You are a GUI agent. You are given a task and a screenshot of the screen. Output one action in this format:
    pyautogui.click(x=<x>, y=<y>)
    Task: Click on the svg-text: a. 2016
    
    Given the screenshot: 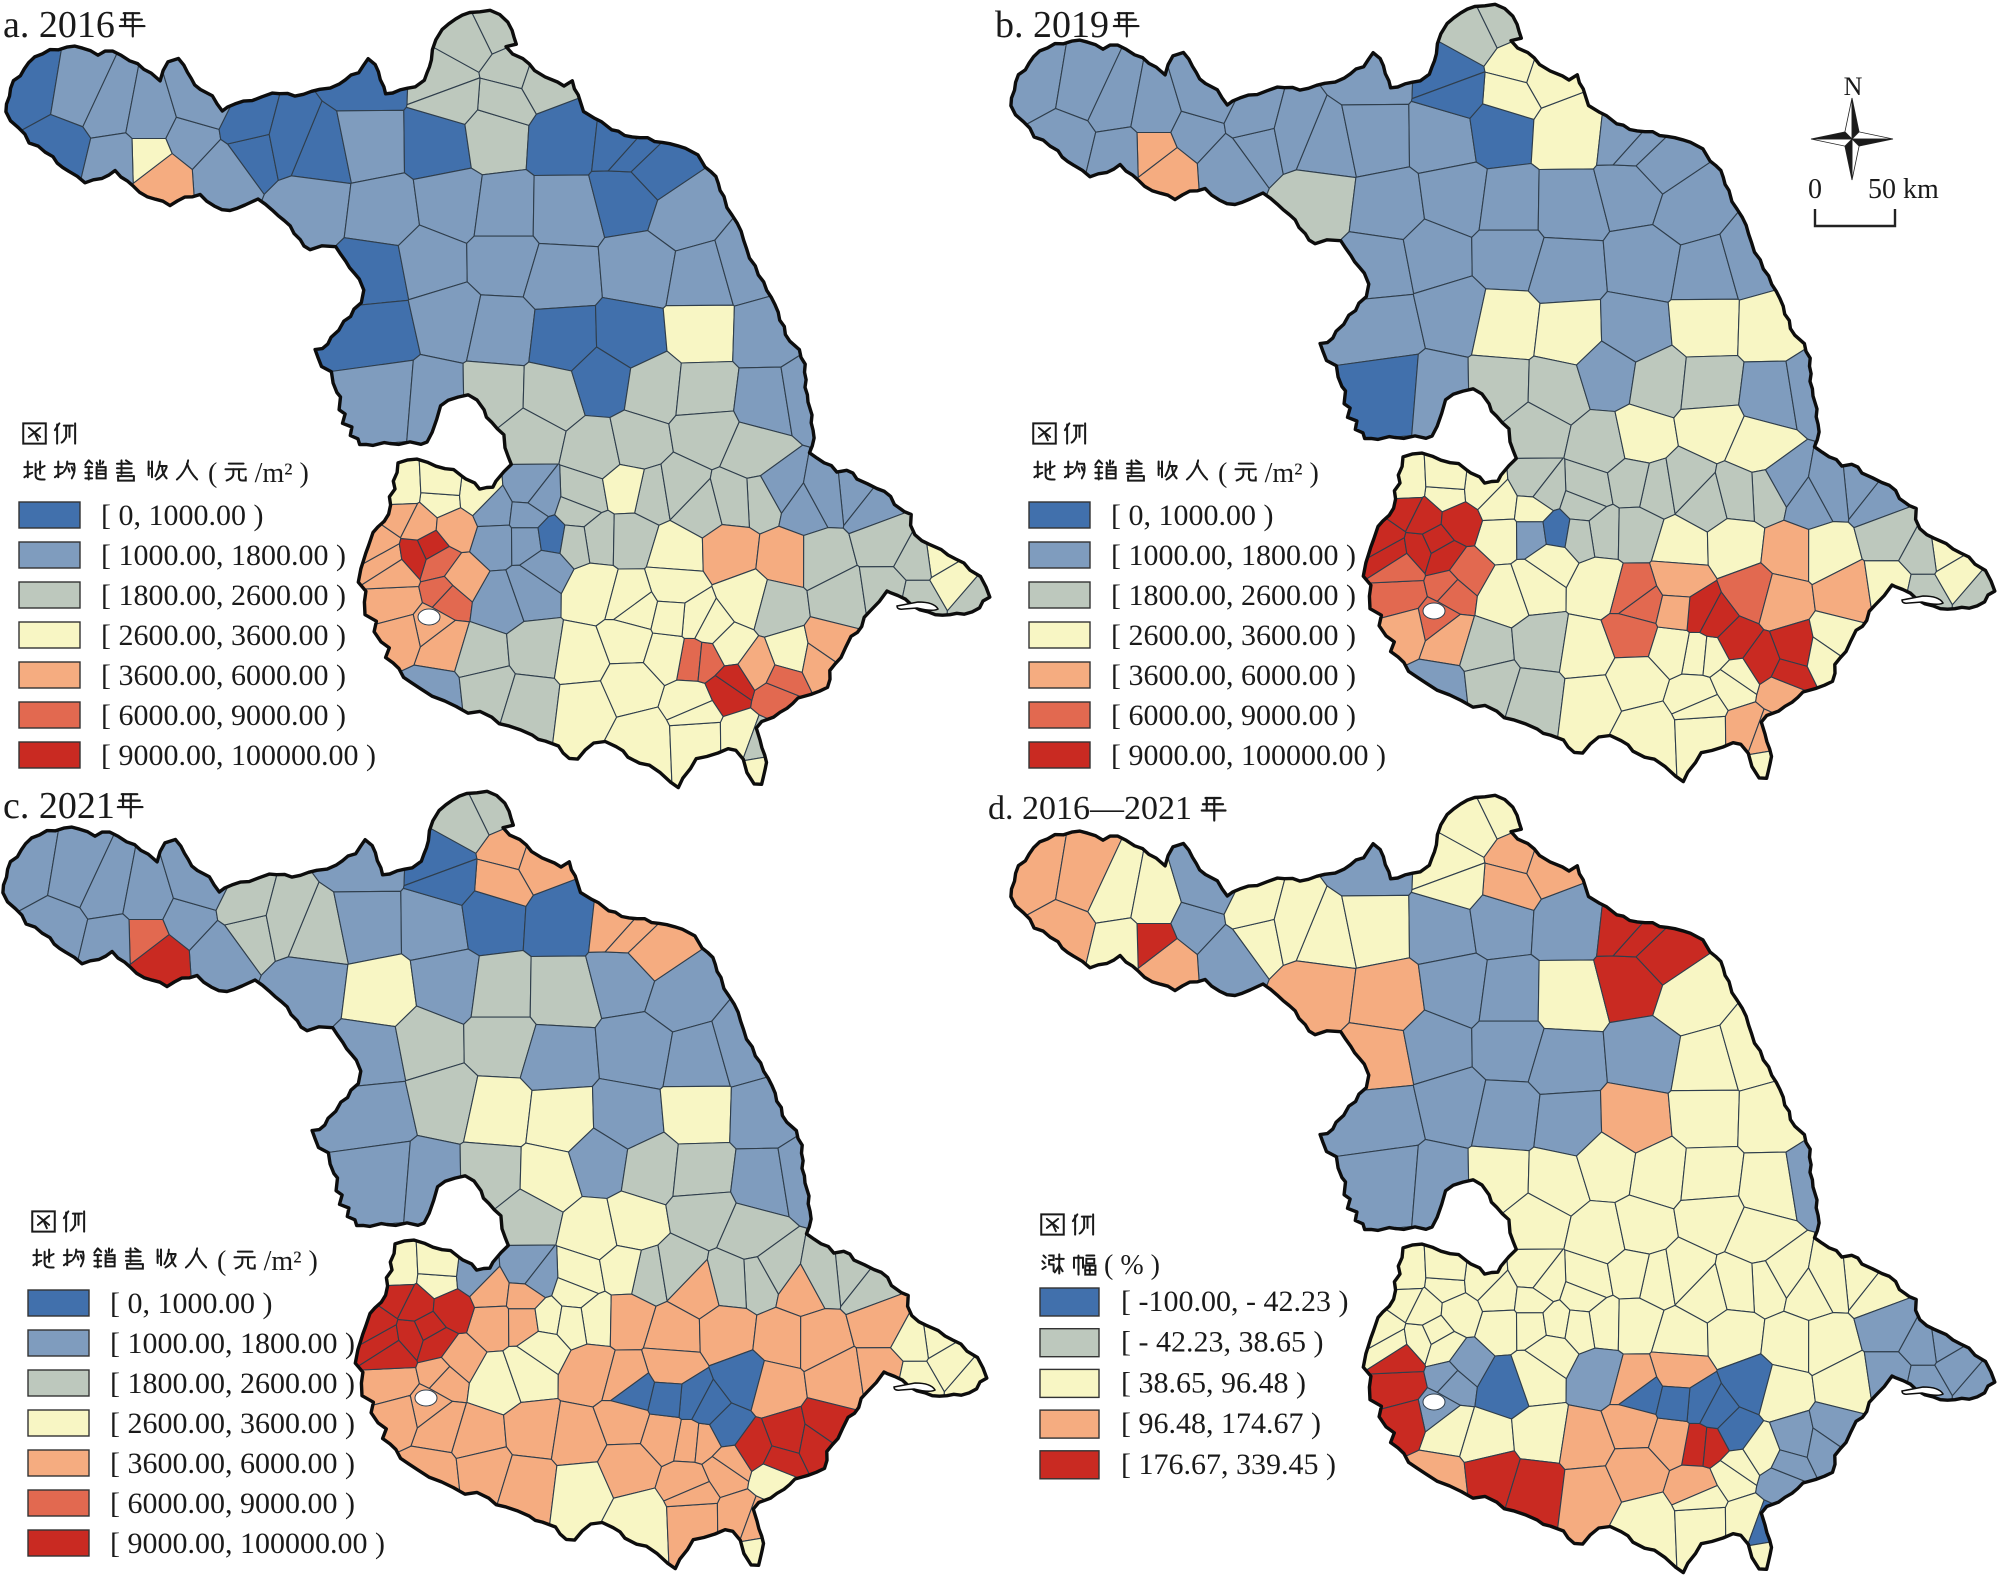 What is the action you would take?
    pyautogui.click(x=59, y=25)
    